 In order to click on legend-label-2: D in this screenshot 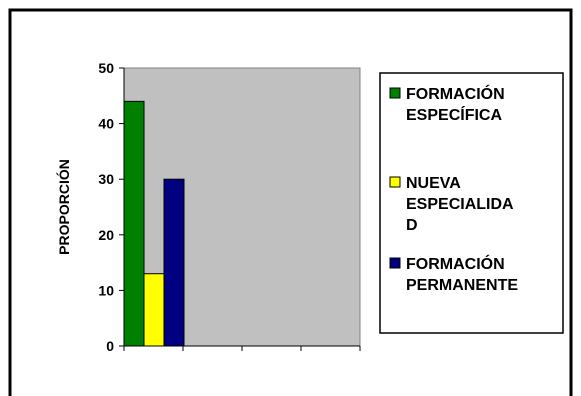, I will do `click(412, 225)`.